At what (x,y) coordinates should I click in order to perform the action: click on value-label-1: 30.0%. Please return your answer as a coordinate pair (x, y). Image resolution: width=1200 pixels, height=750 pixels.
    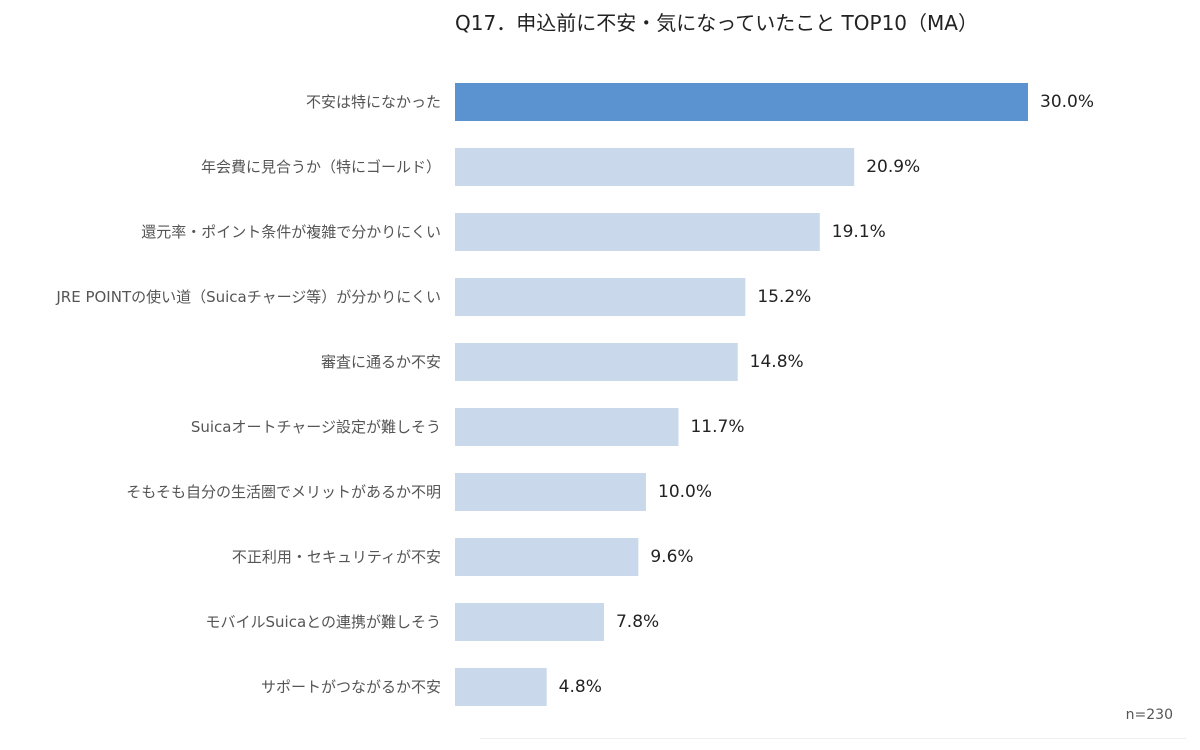
    Looking at the image, I should click on (1067, 102).